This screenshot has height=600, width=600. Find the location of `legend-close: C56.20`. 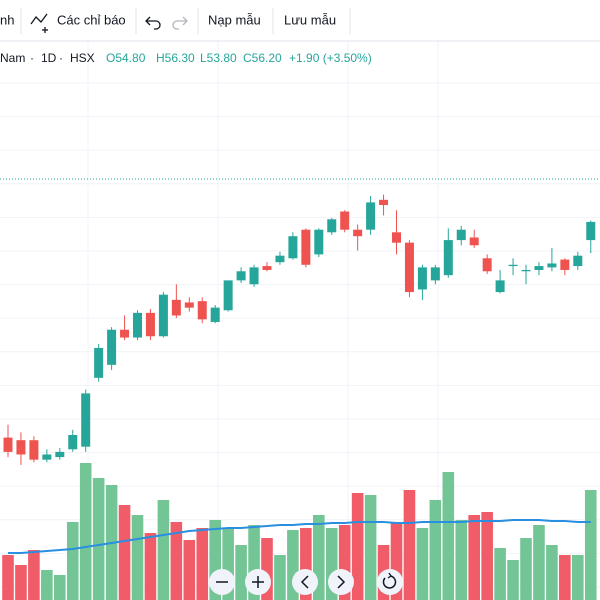

legend-close: C56.20 is located at coordinates (262, 58).